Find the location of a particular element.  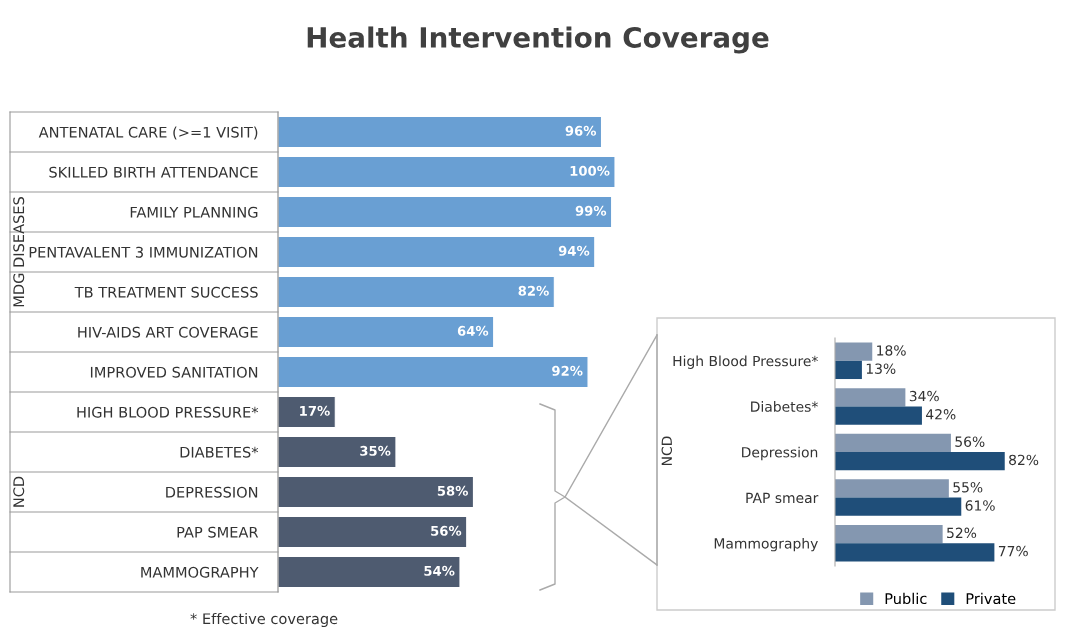

y-tick-label: High Blood Pressure* is located at coordinates (745, 362).